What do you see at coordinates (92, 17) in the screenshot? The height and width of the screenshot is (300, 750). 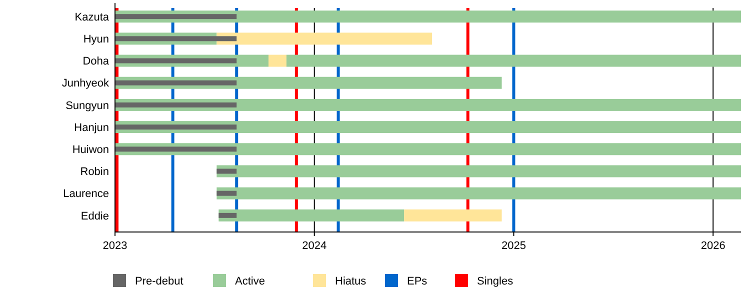 I see `y-tick-label: Kazuta` at bounding box center [92, 17].